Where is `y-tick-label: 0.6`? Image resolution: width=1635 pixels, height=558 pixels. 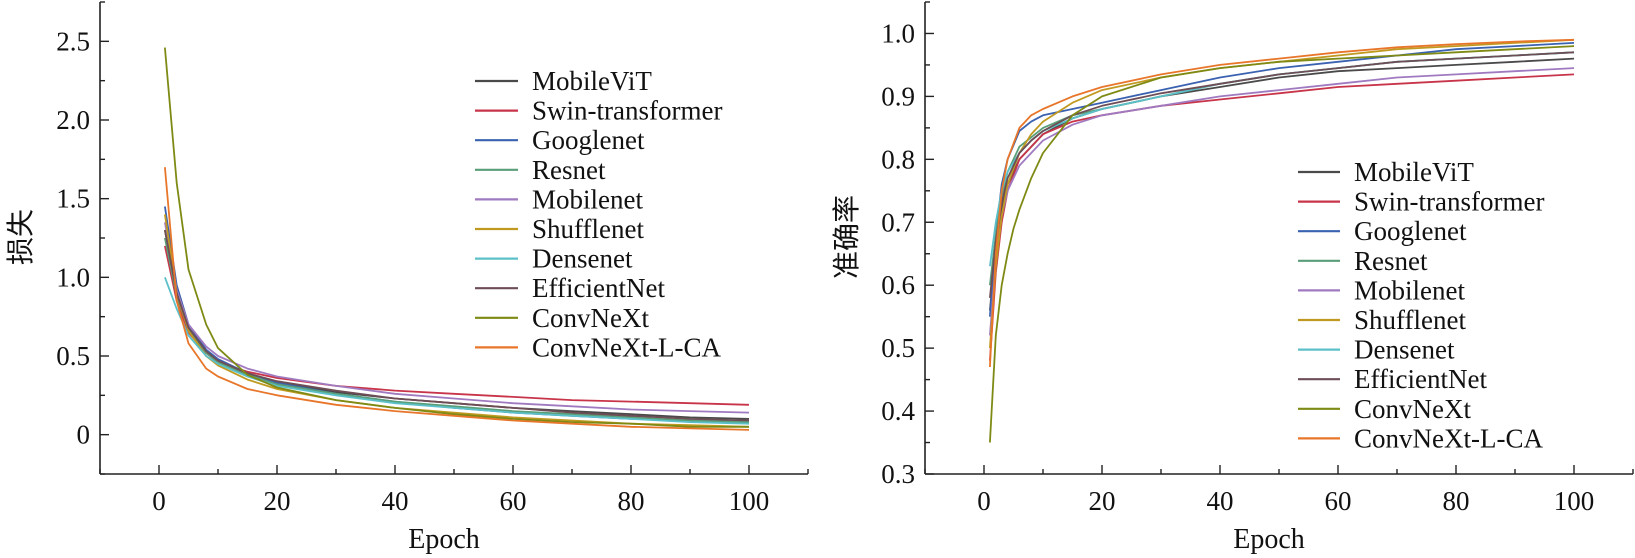 y-tick-label: 0.6 is located at coordinates (898, 285).